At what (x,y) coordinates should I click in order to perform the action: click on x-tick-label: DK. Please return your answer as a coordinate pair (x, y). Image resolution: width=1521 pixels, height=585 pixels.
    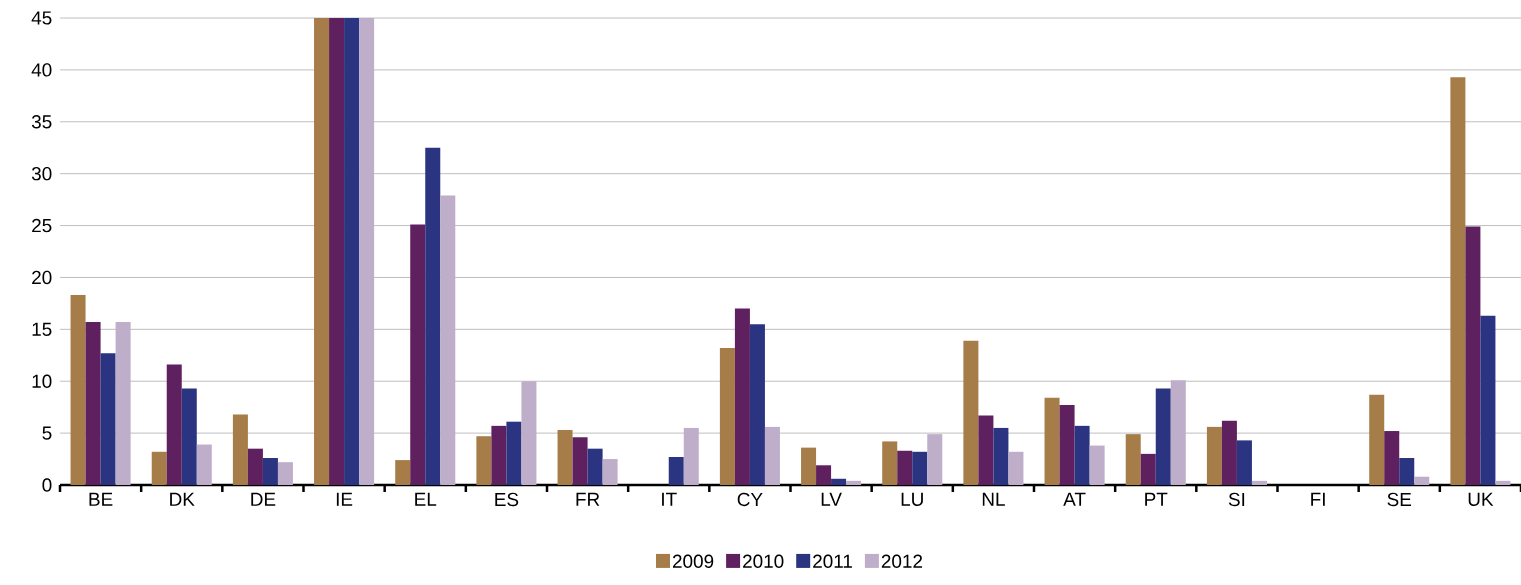
    Looking at the image, I should click on (182, 499).